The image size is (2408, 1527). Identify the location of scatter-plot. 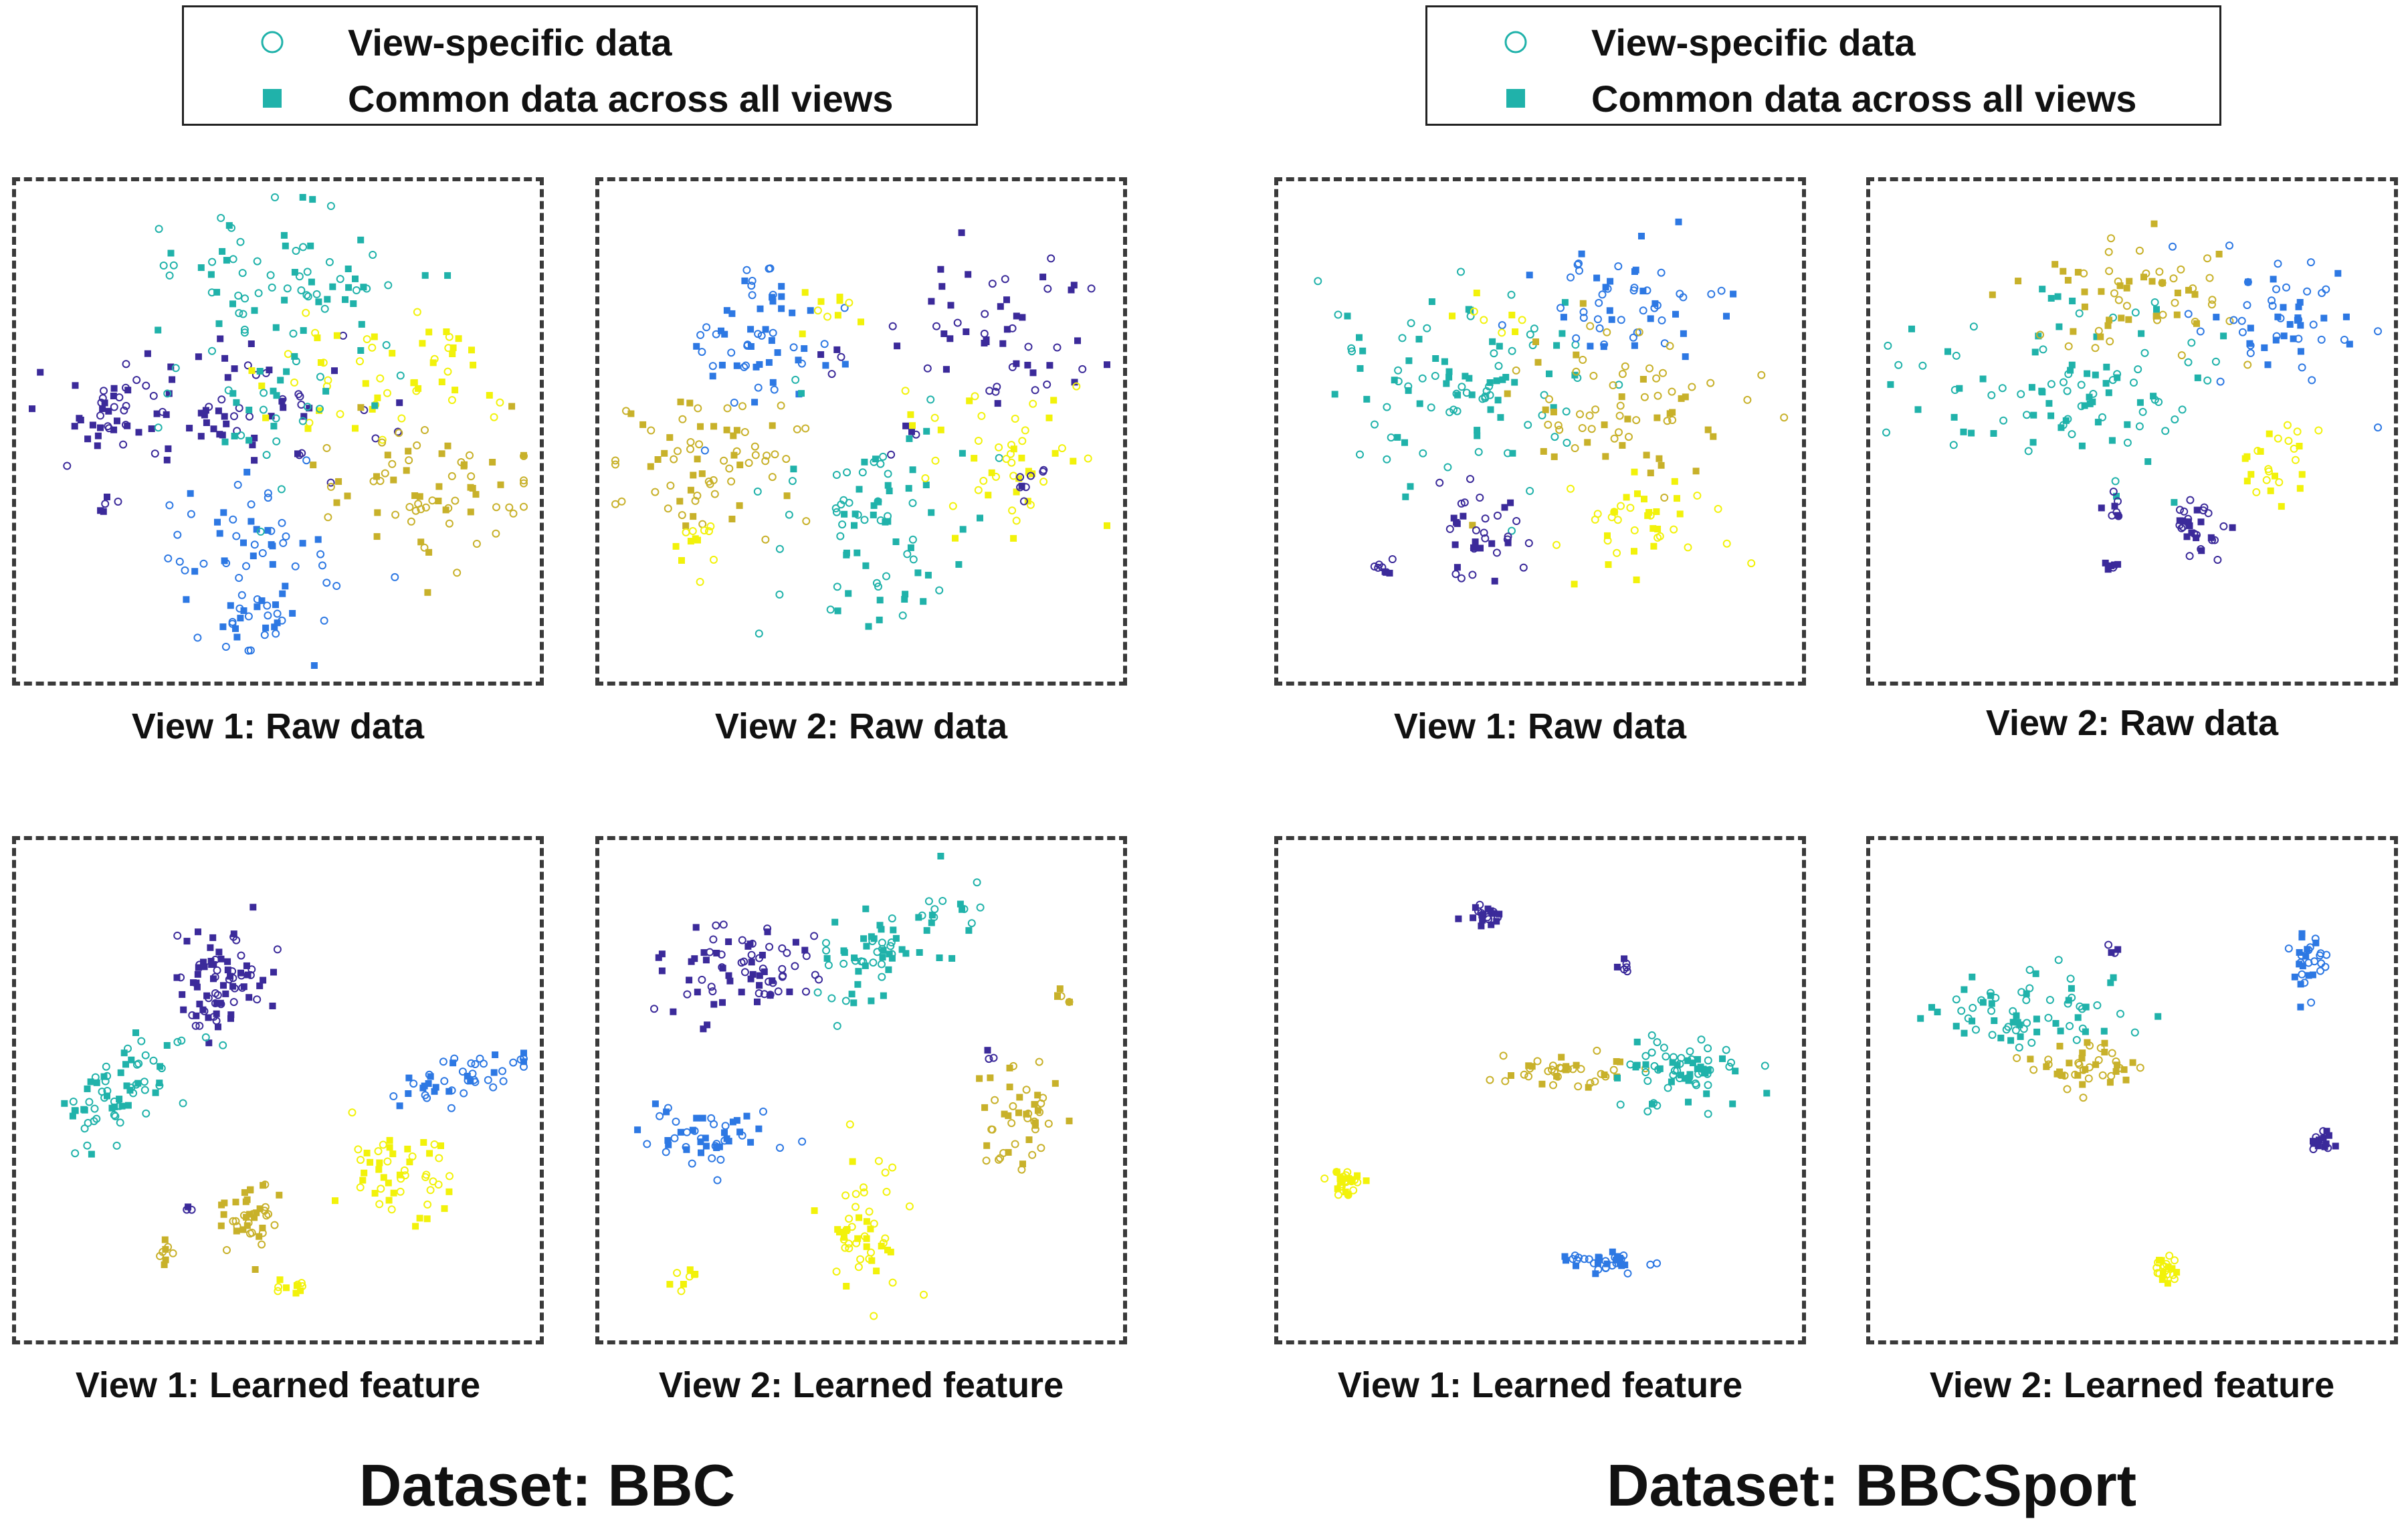
(2128, 1108).